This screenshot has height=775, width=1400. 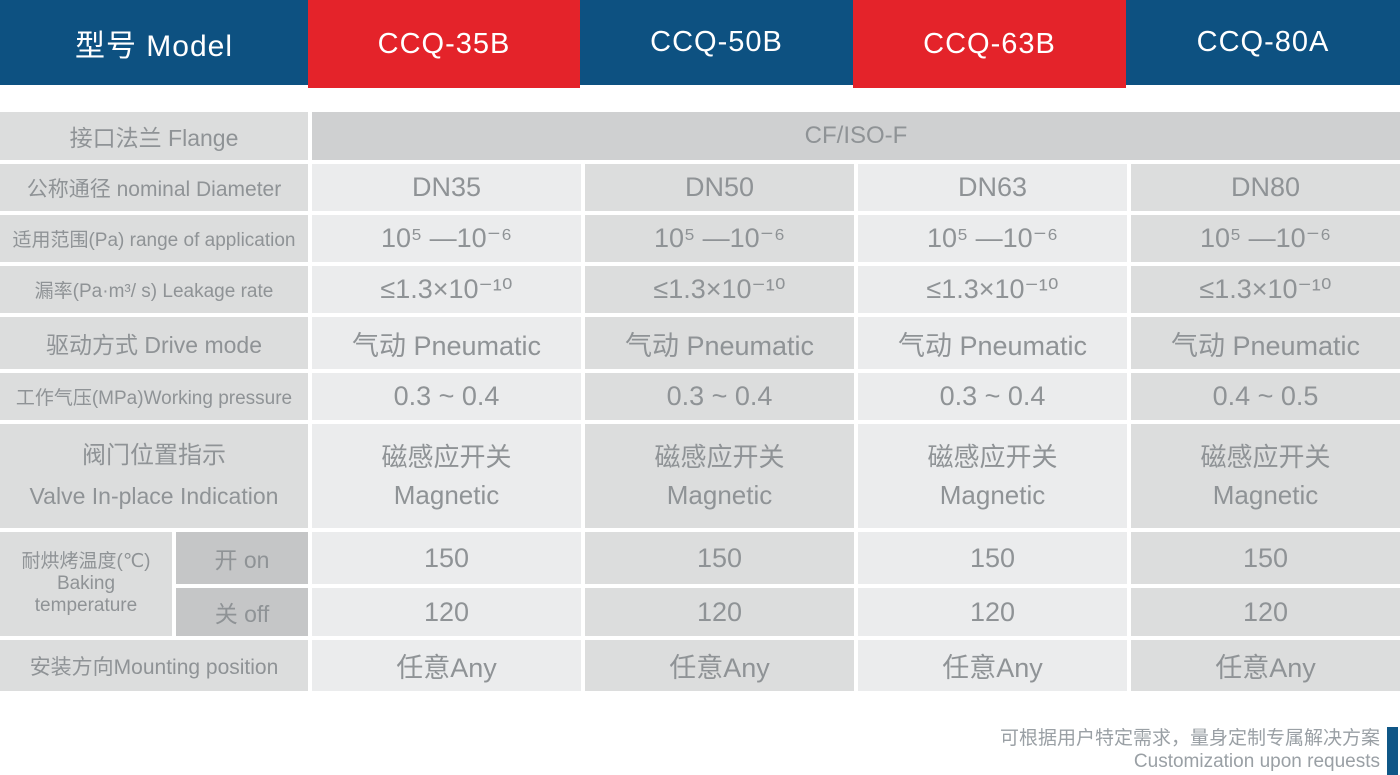 What do you see at coordinates (446, 289) in the screenshot?
I see `row-leakage-value-1: ≤1.3×10⁻¹⁰` at bounding box center [446, 289].